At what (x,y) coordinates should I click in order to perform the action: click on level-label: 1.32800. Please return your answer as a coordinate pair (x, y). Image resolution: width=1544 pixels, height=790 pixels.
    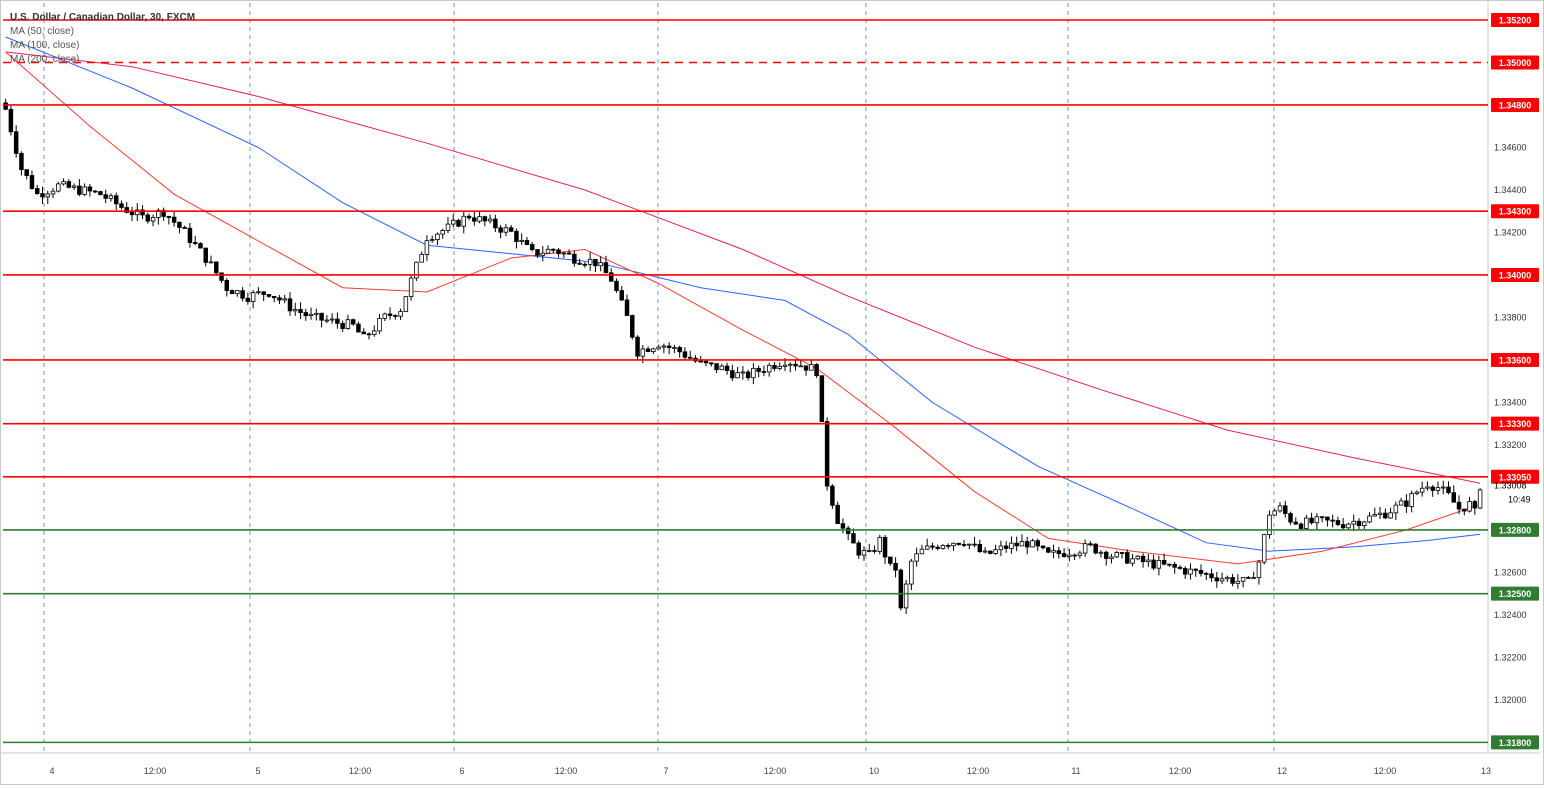
    Looking at the image, I should click on (1515, 530).